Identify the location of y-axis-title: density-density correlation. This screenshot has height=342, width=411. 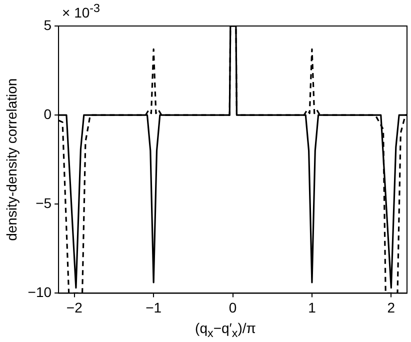
(11, 159).